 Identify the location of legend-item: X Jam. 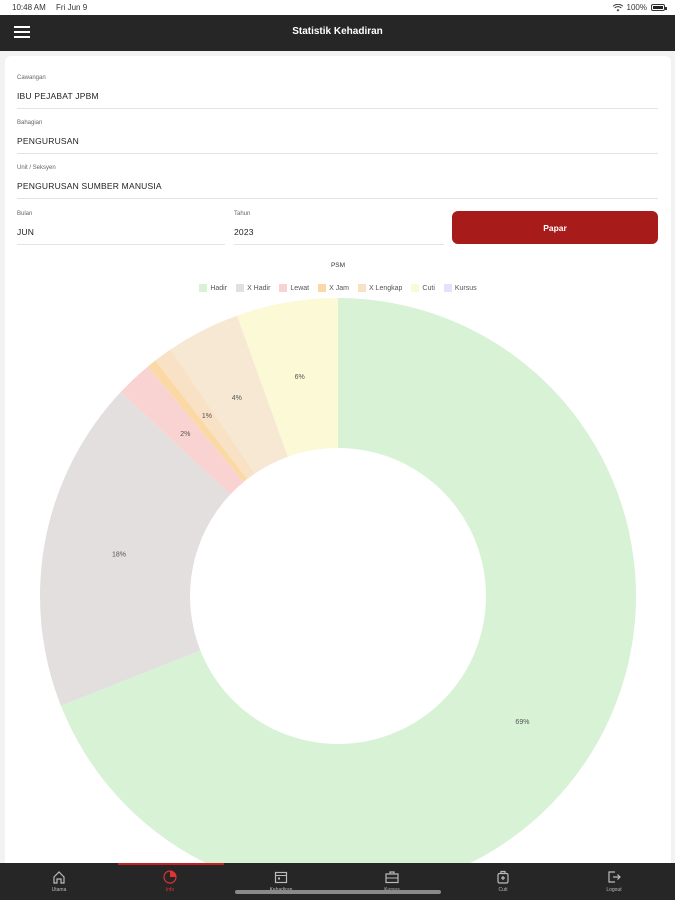
(333, 288).